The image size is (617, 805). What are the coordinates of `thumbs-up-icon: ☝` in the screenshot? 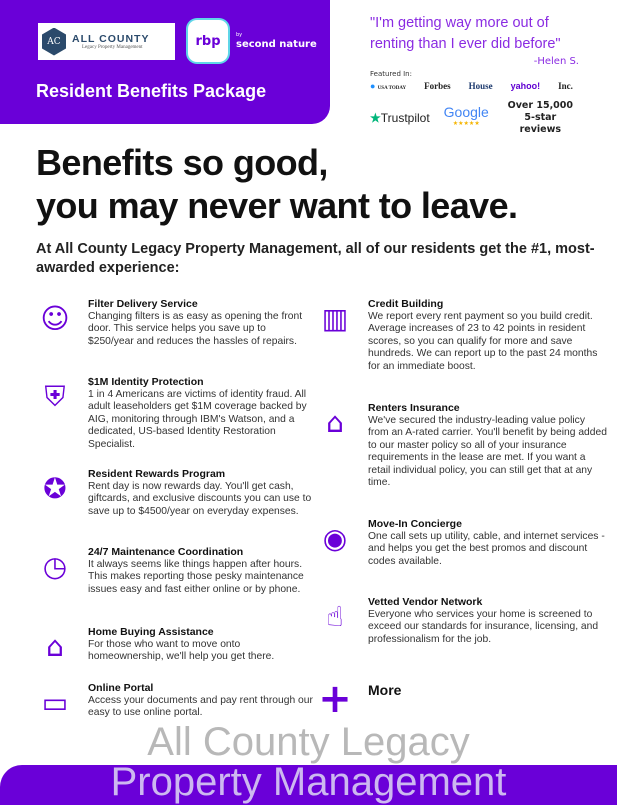 It's located at (335, 616).